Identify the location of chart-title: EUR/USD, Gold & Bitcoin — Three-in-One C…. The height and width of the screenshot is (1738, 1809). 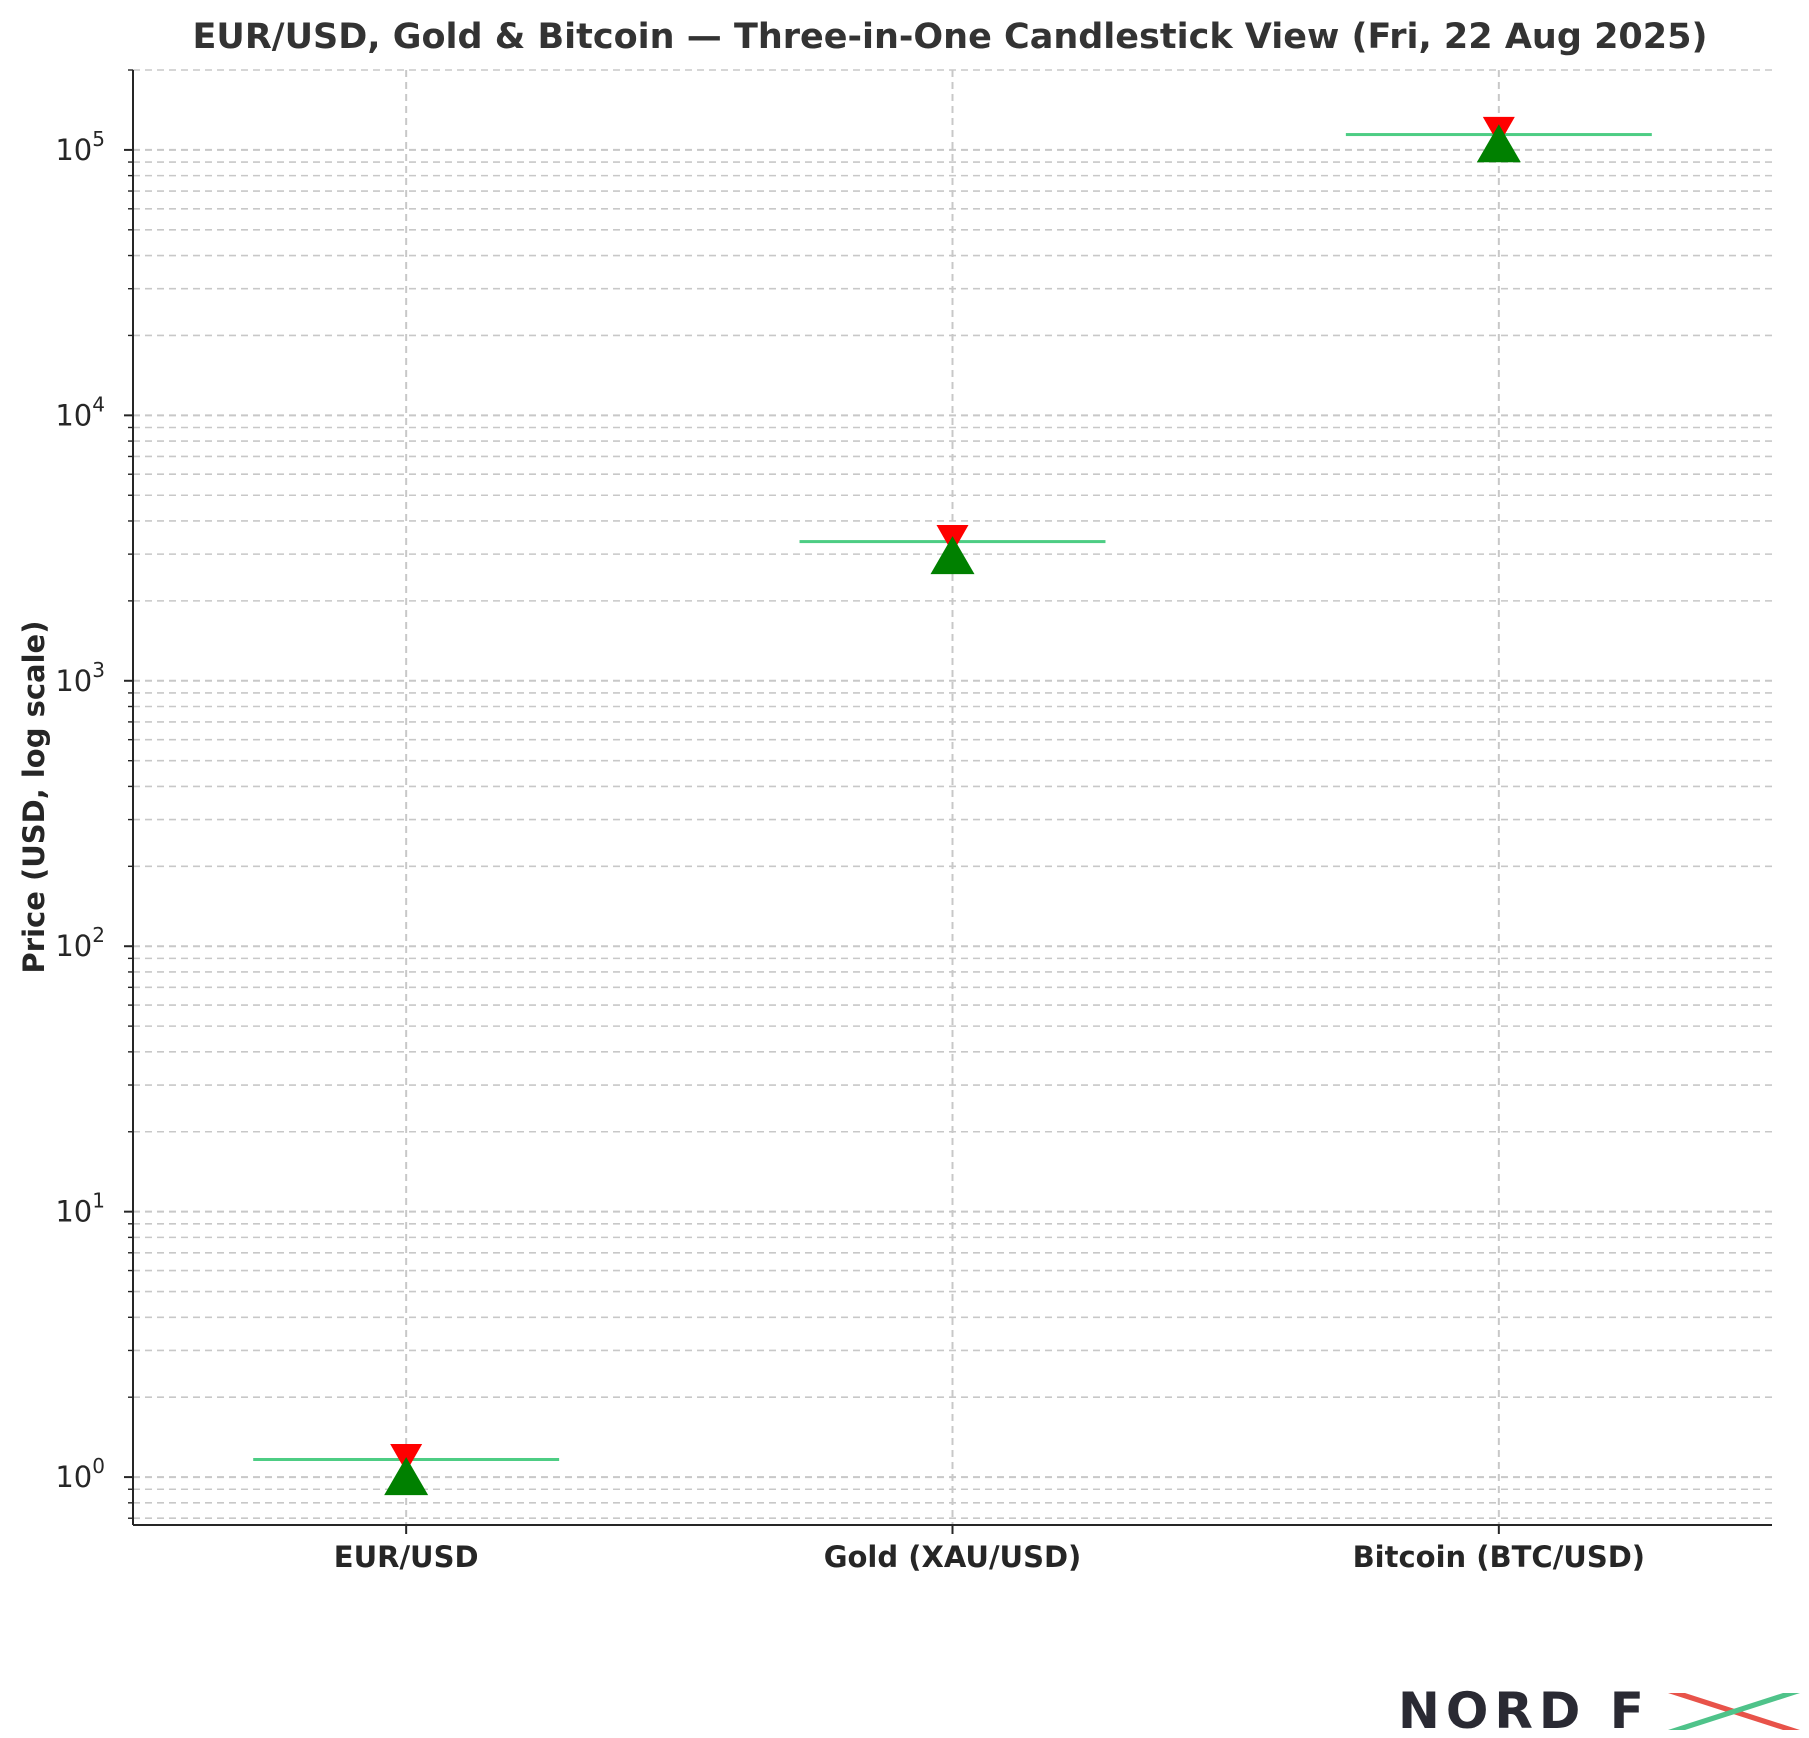
(950, 37).